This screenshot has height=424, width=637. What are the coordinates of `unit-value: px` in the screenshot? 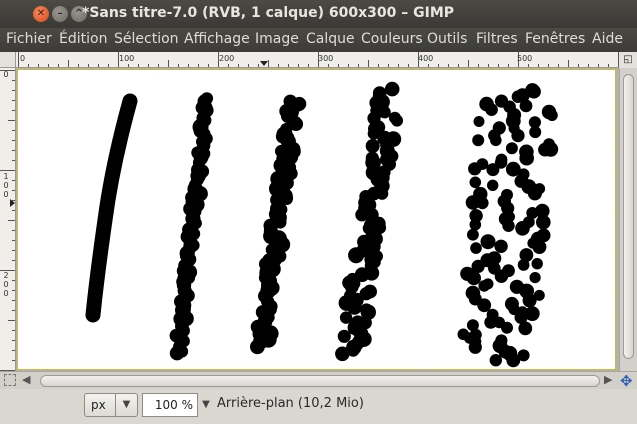 It's located at (98, 405).